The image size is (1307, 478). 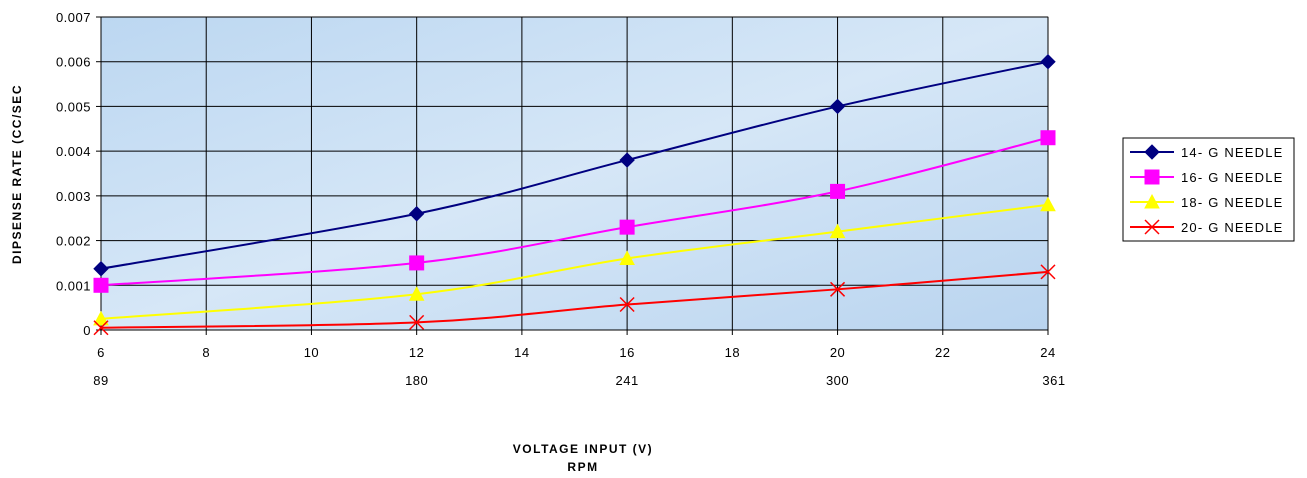 What do you see at coordinates (73, 106) in the screenshot?
I see `y-tick-label: 0.005` at bounding box center [73, 106].